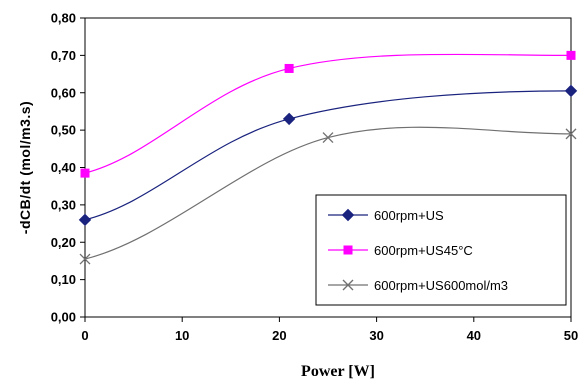 The image size is (579, 382). I want to click on x-tick-label: 40, so click(474, 335).